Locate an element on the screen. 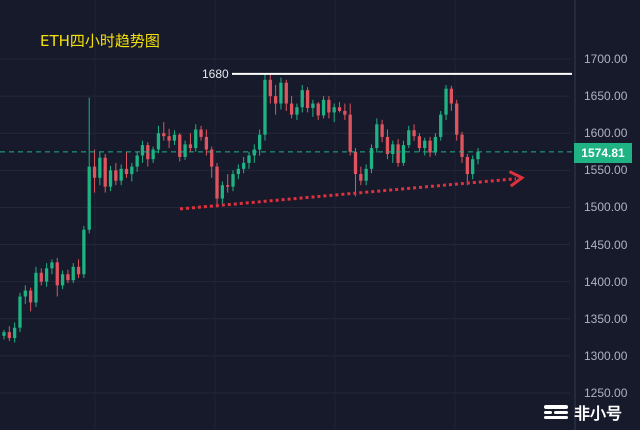 The width and height of the screenshot is (640, 430). y-tick-label: 1500.00 is located at coordinates (606, 207).